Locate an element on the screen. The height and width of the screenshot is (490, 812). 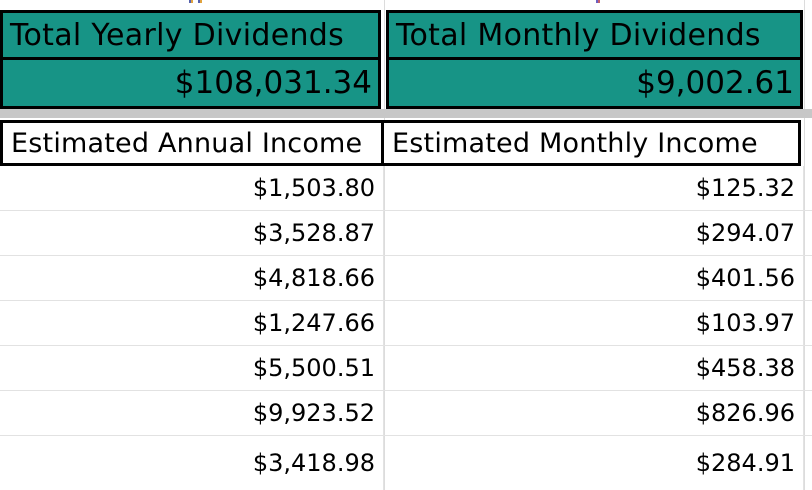
cell-monthly-income: $294.07 is located at coordinates (594, 233).